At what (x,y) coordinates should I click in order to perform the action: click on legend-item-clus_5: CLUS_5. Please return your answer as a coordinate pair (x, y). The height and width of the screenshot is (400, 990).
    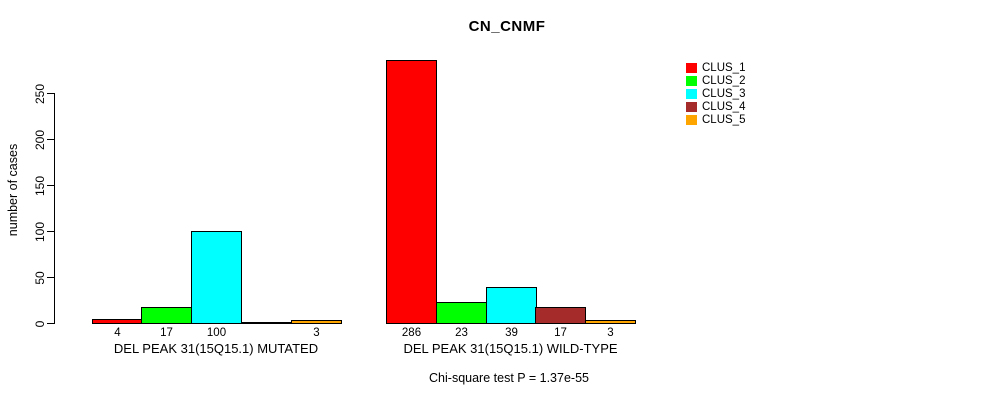
    Looking at the image, I should click on (715, 120).